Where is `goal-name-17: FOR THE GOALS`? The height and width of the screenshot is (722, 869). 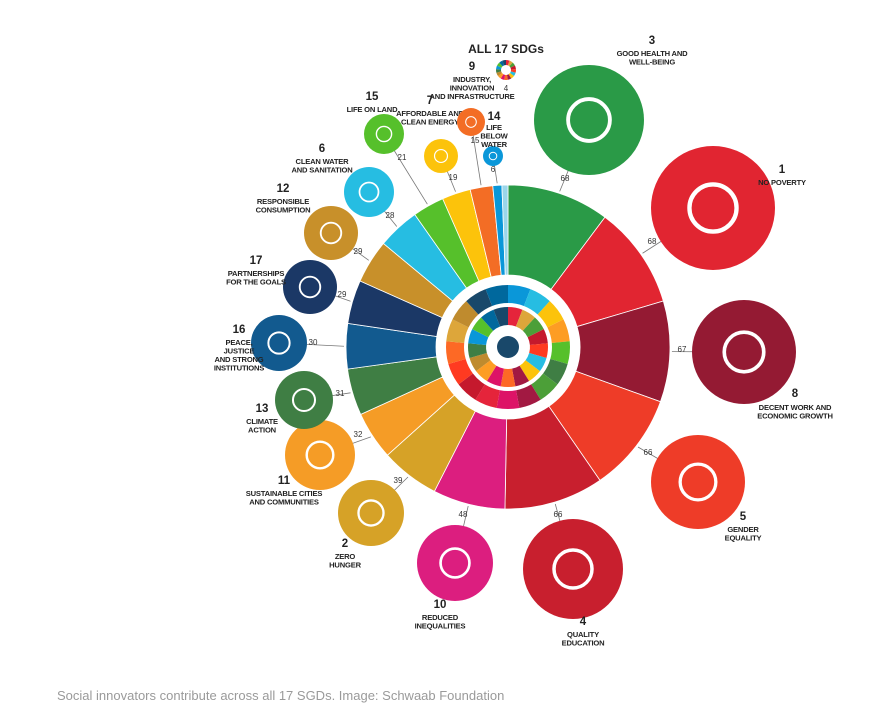
goal-name-17: FOR THE GOALS is located at coordinates (256, 282).